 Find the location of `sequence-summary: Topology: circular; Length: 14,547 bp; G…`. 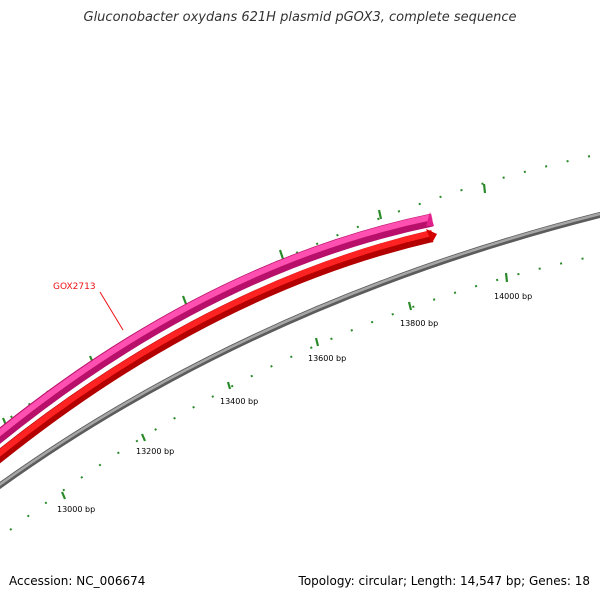

sequence-summary: Topology: circular; Length: 14,547 bp; G… is located at coordinates (444, 581).